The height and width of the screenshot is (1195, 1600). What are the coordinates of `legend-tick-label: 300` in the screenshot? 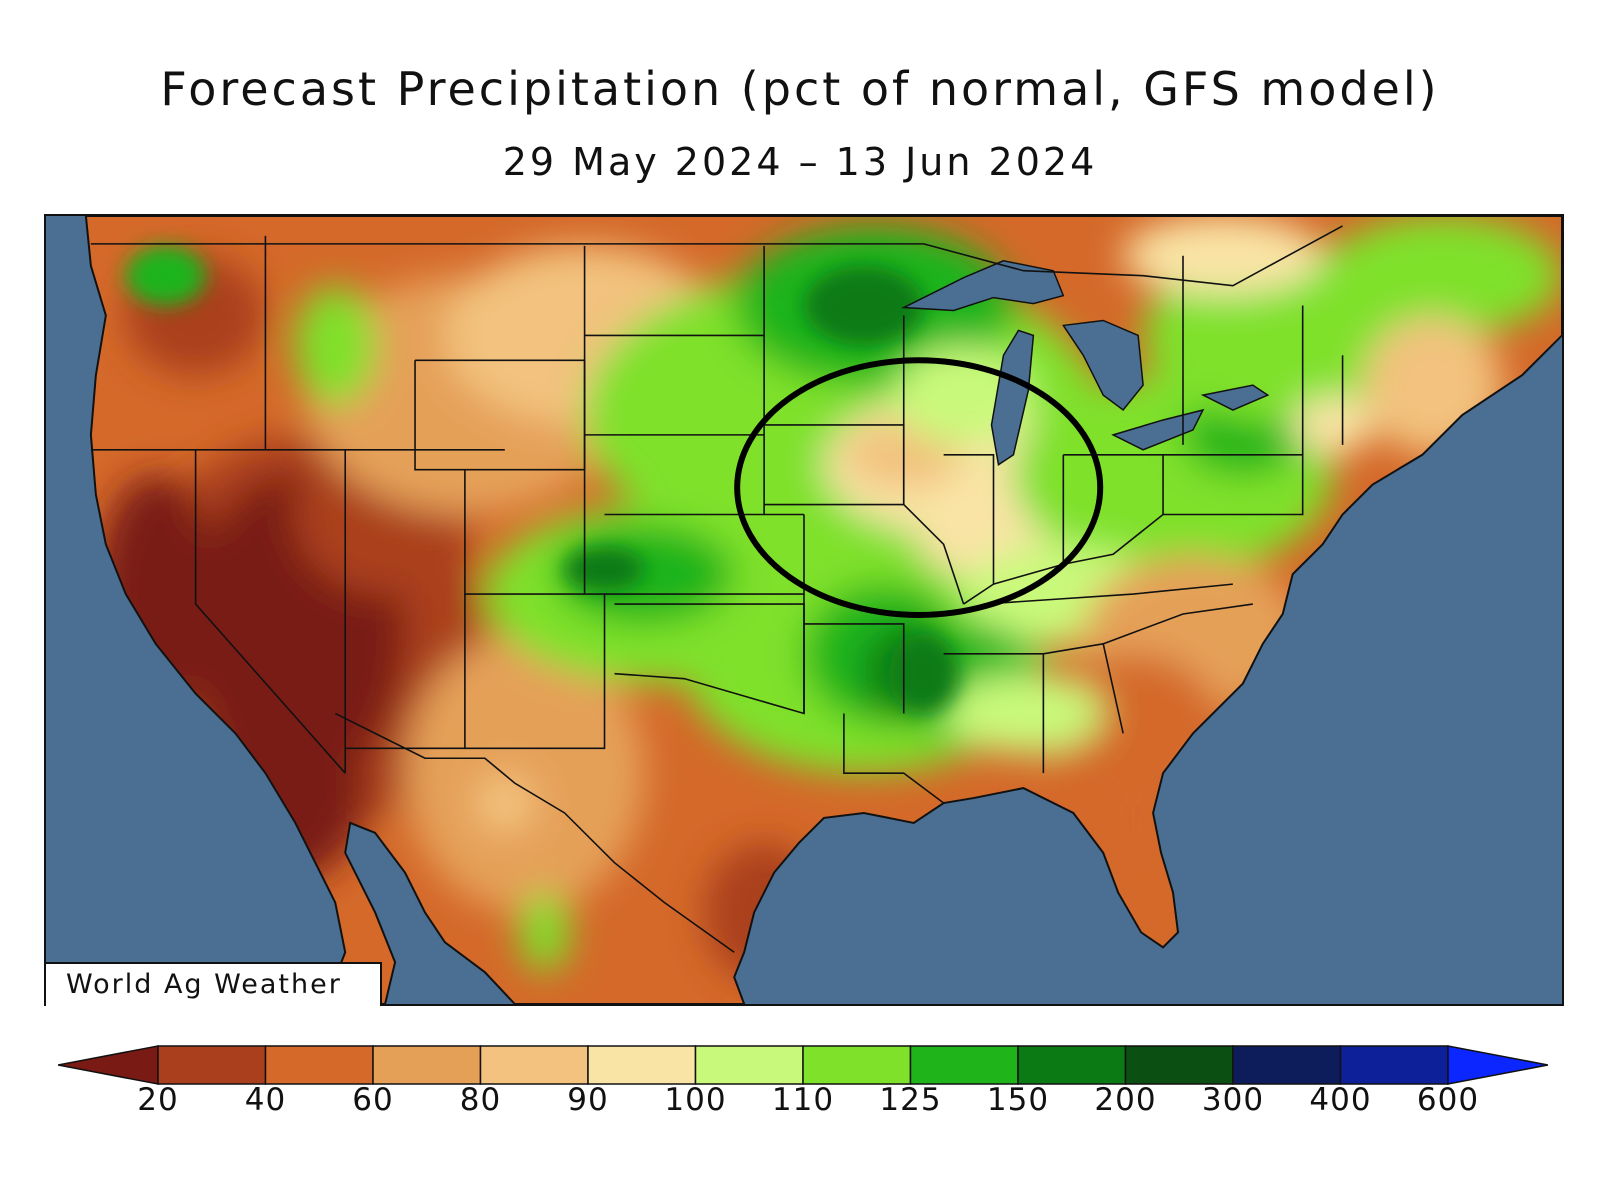 It's located at (1233, 1100).